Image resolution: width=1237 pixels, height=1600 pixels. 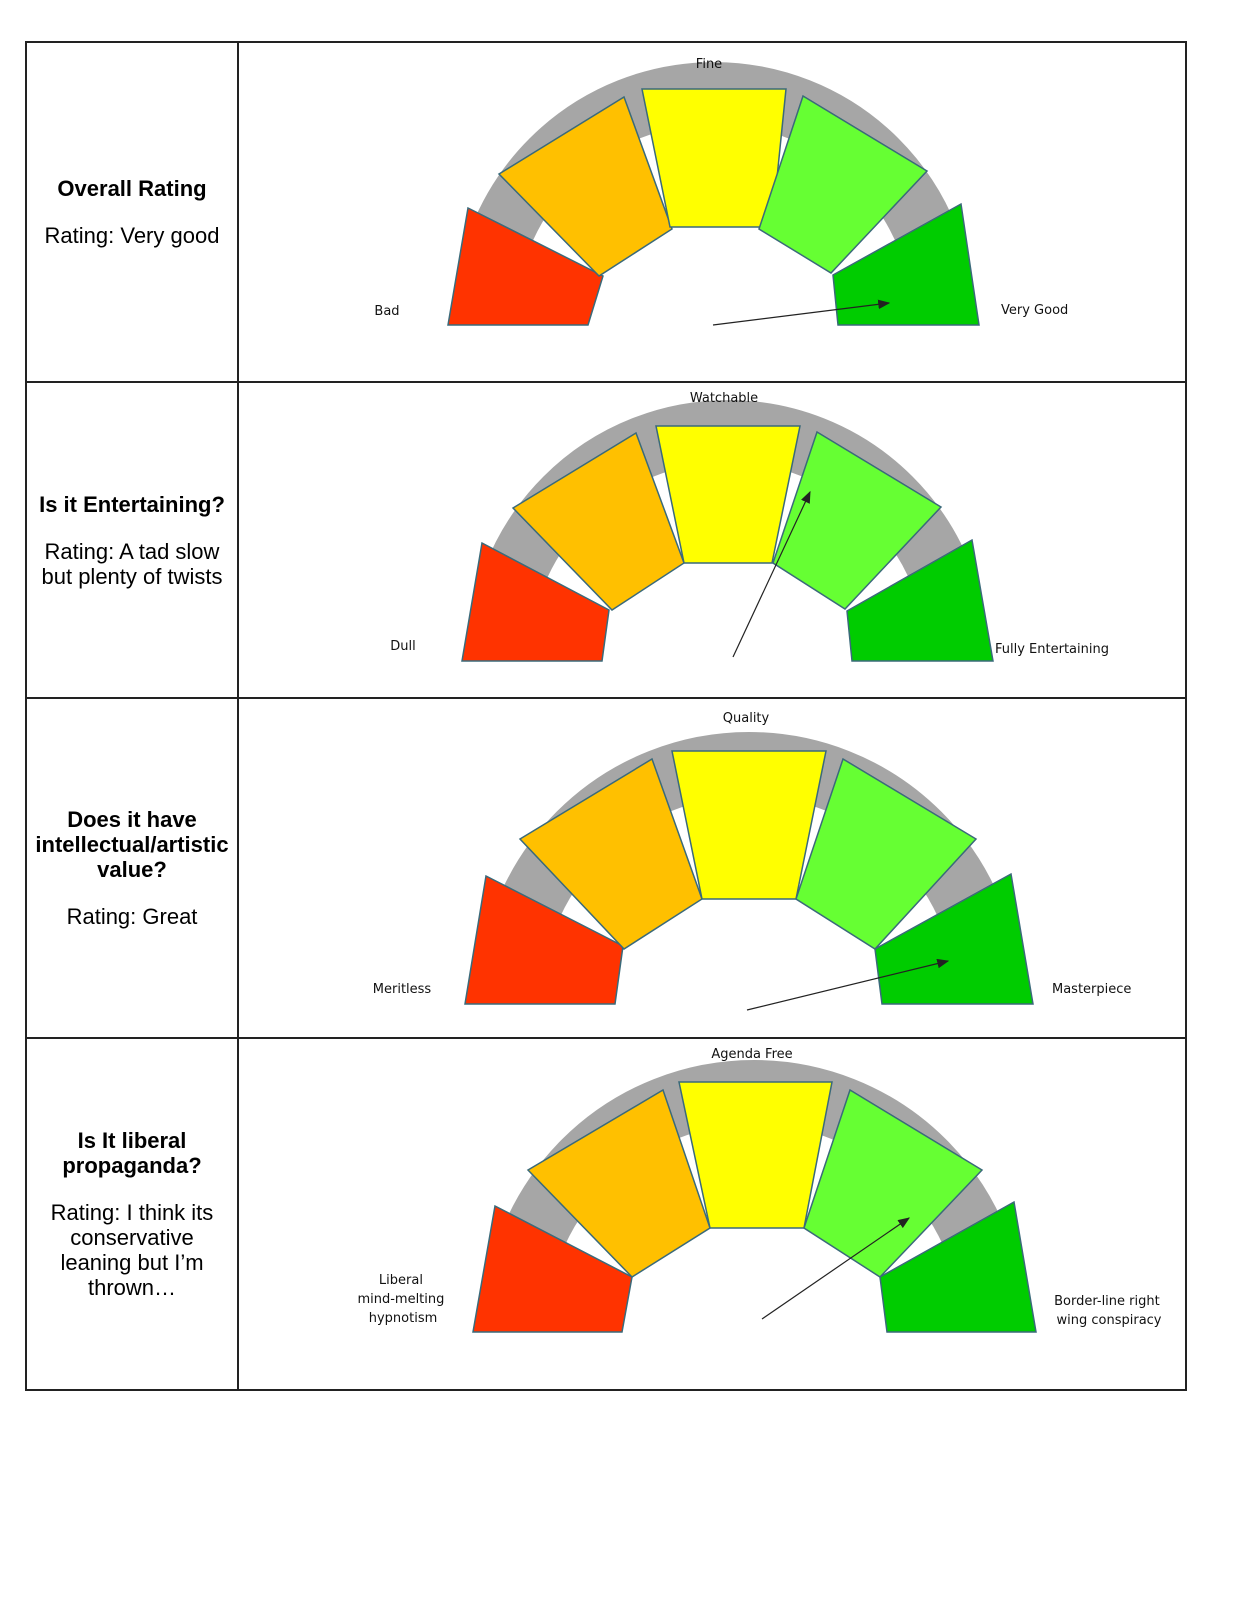 I want to click on gauge-label-top: Fine, so click(x=709, y=64).